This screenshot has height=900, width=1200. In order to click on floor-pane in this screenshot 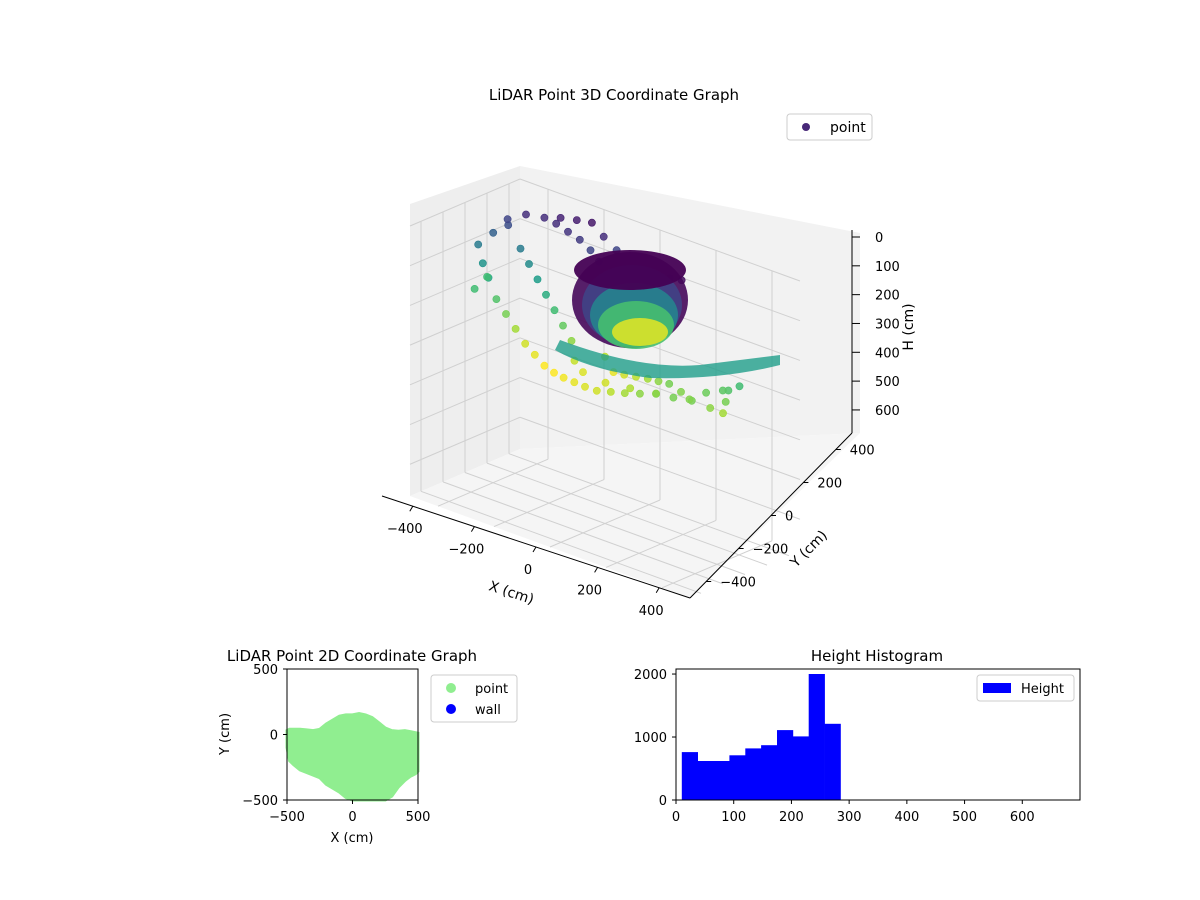, I will do `click(635, 515)`.